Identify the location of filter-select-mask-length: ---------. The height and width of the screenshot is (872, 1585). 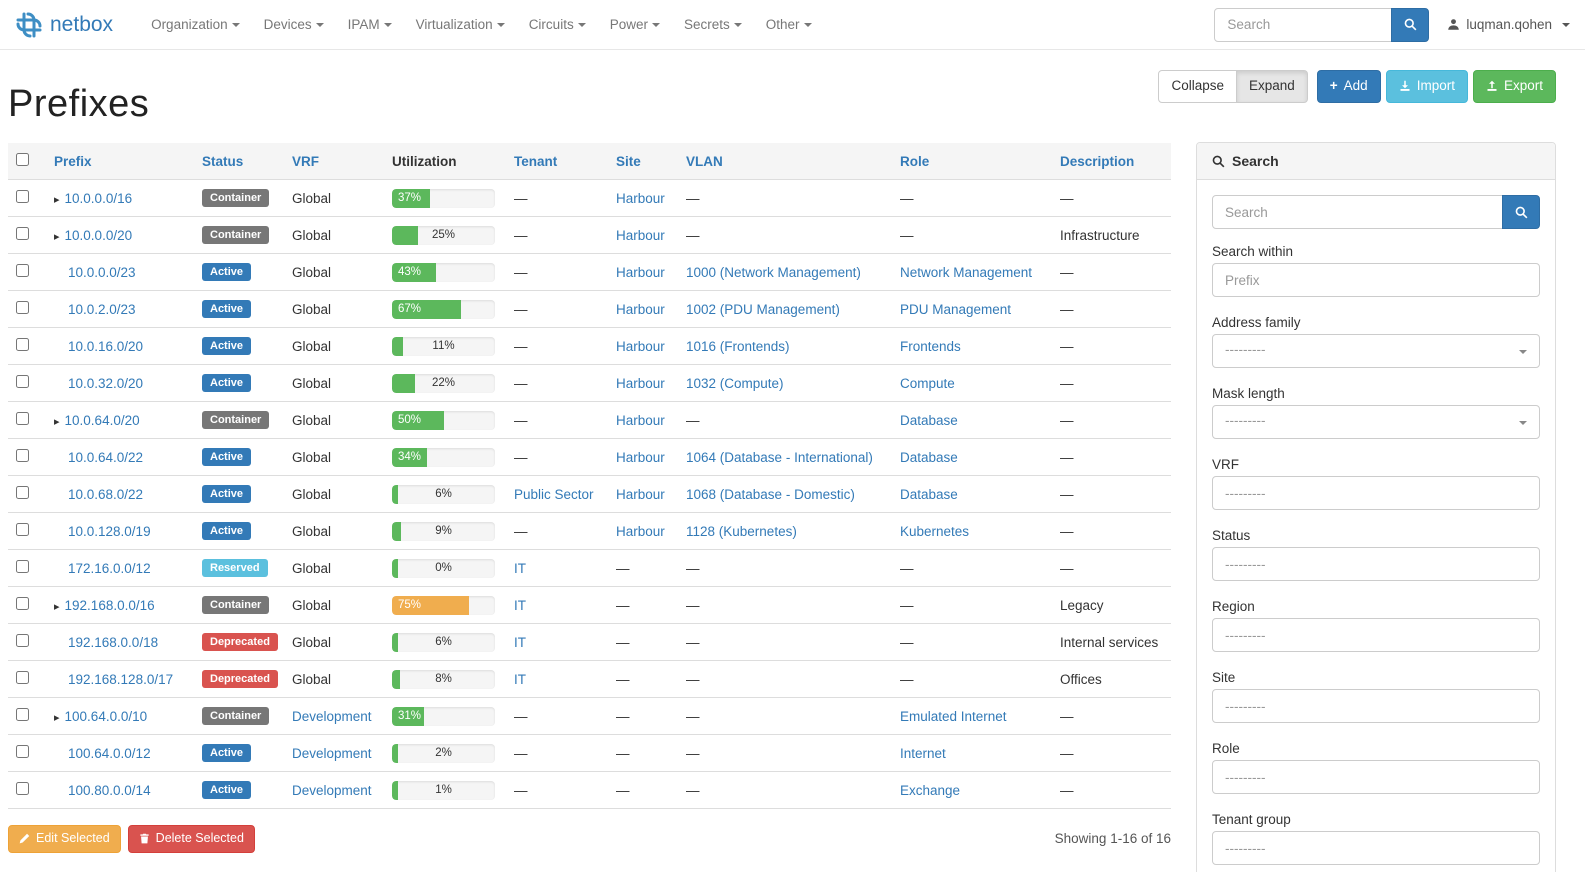
(1376, 422).